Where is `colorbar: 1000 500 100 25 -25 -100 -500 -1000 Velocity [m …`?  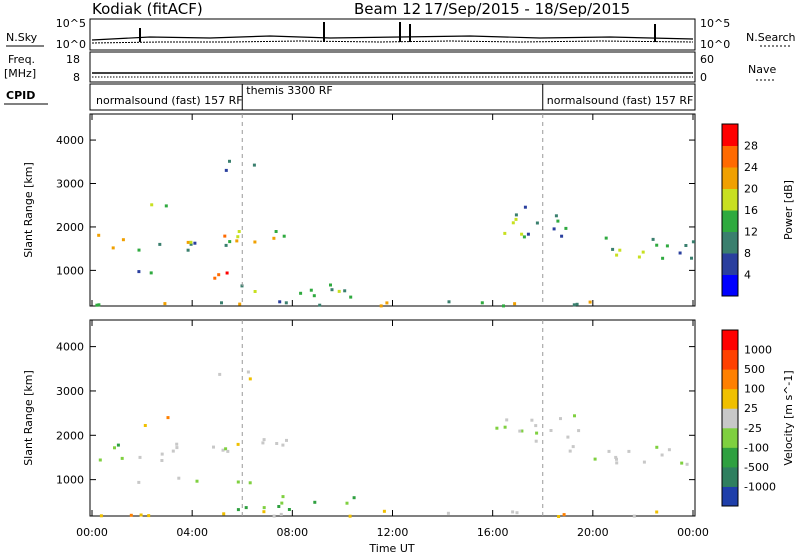 colorbar: 1000 500 100 25 -25 -100 -500 -1000 Velocity [m … is located at coordinates (758, 418).